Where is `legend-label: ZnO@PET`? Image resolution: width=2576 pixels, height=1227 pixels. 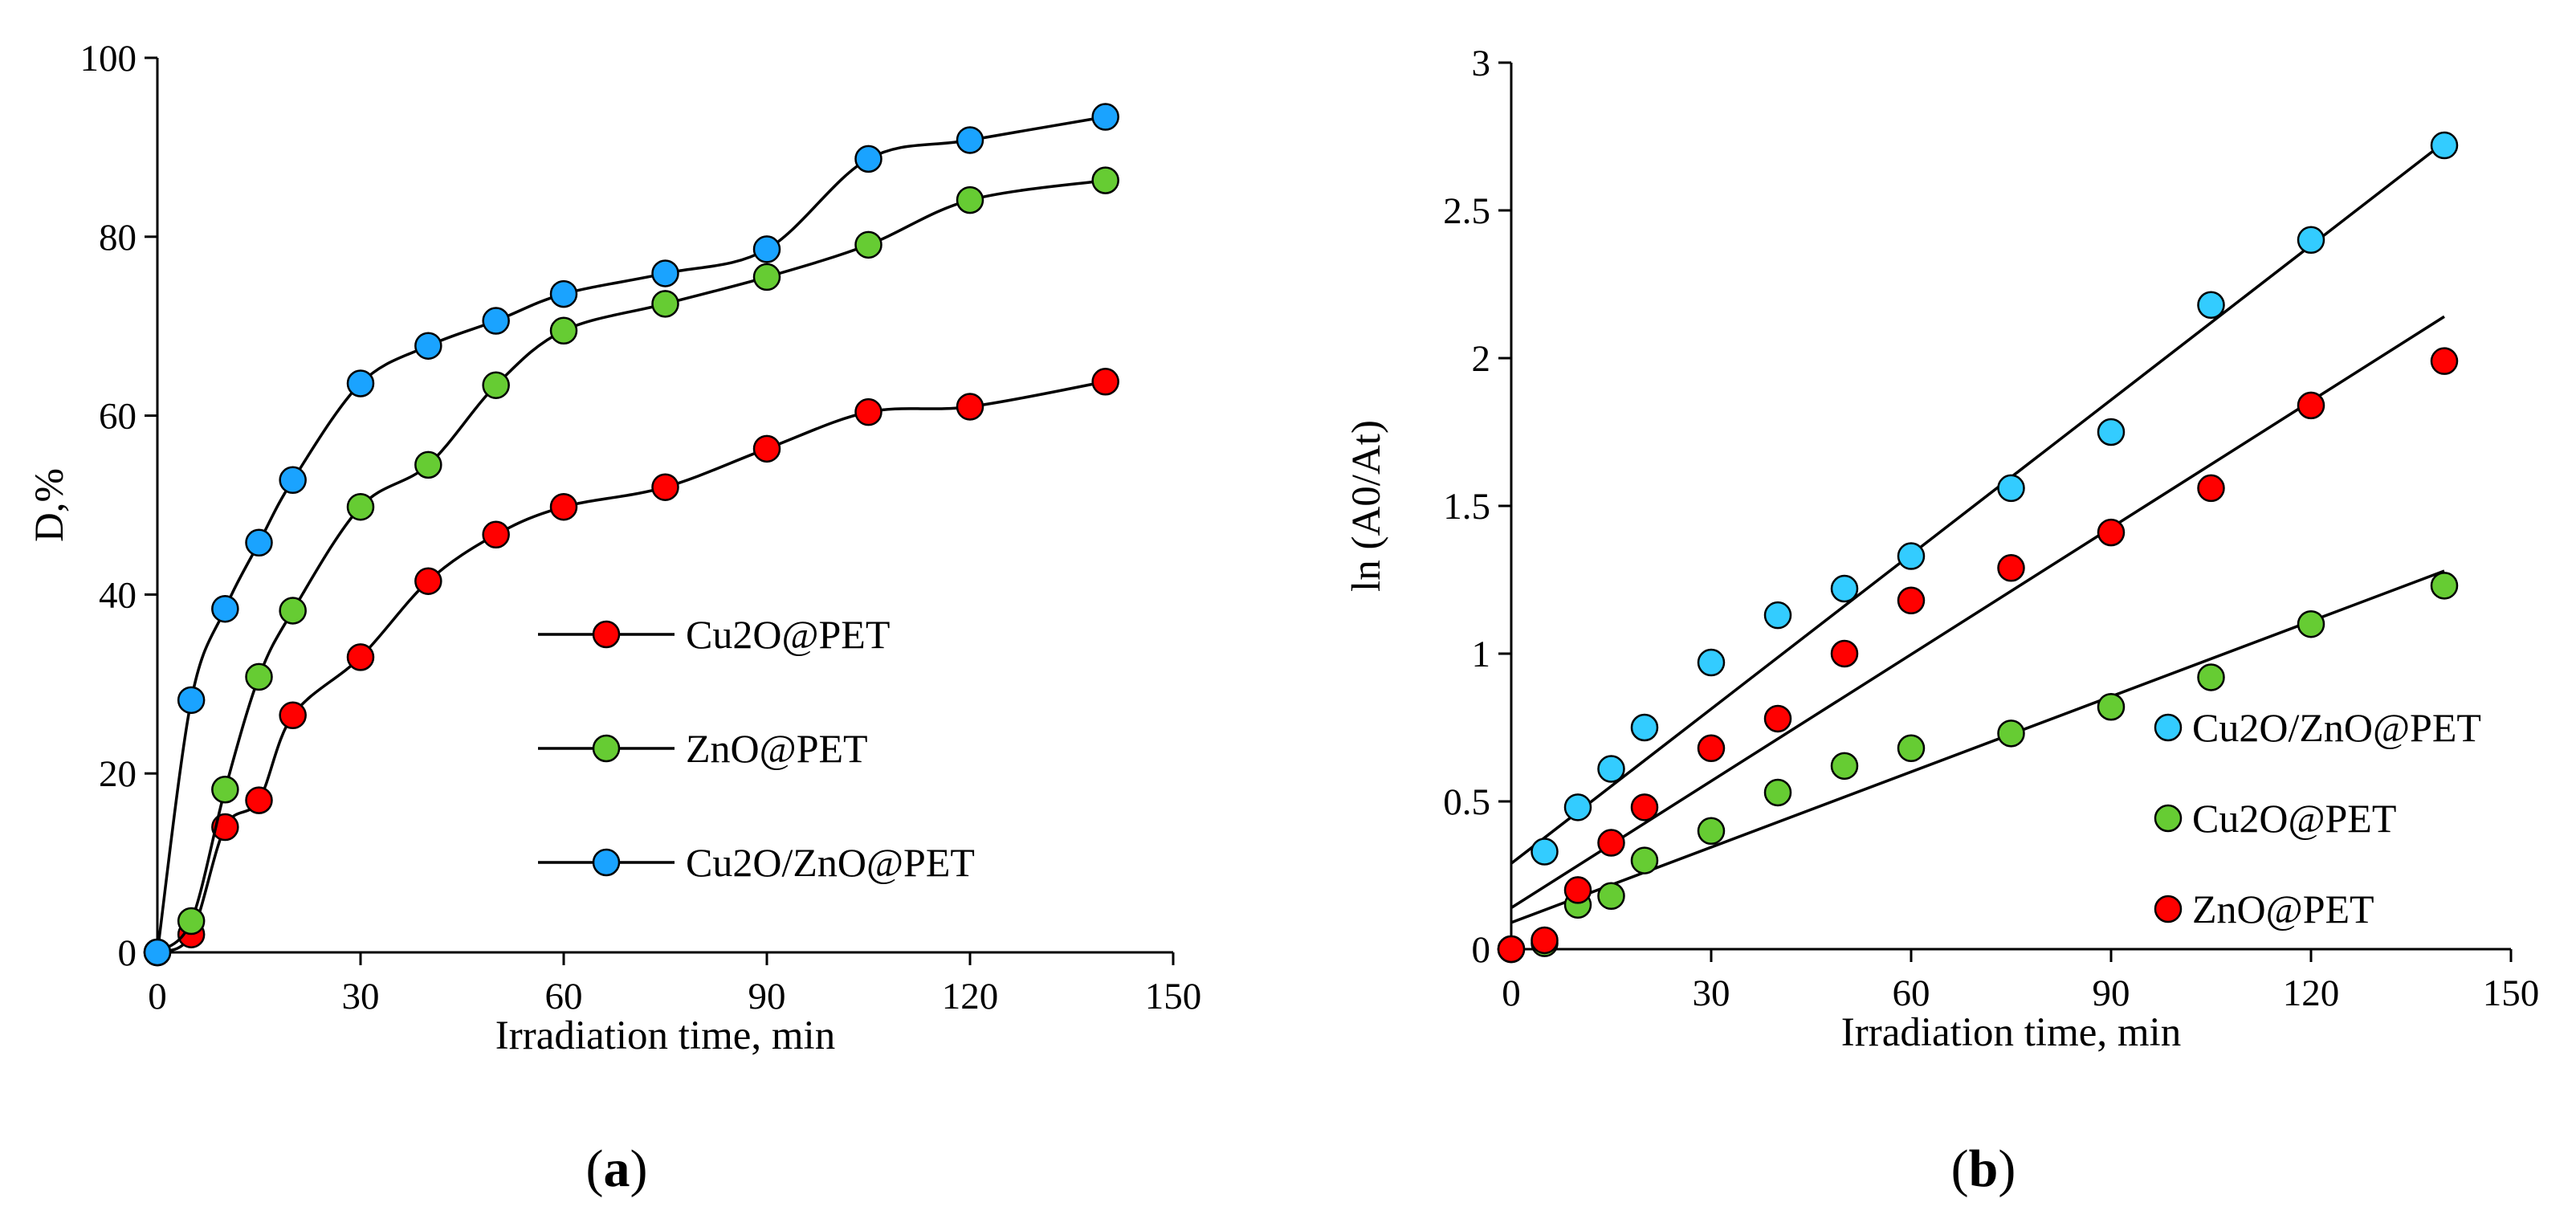 legend-label: ZnO@PET is located at coordinates (777, 748).